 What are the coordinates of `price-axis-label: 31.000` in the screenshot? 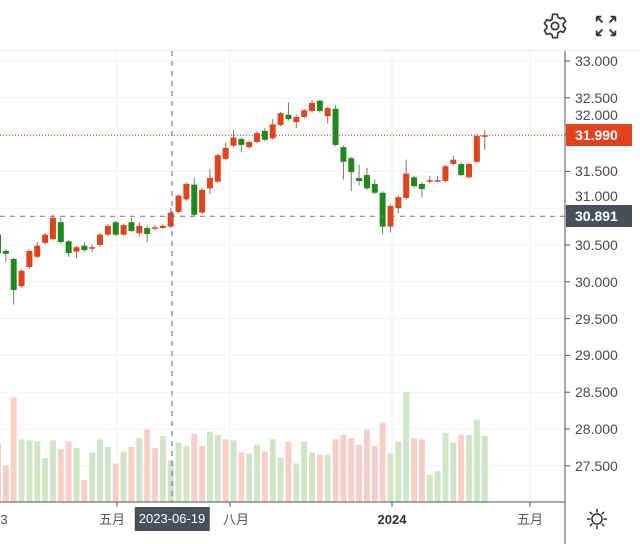 It's located at (596, 196).